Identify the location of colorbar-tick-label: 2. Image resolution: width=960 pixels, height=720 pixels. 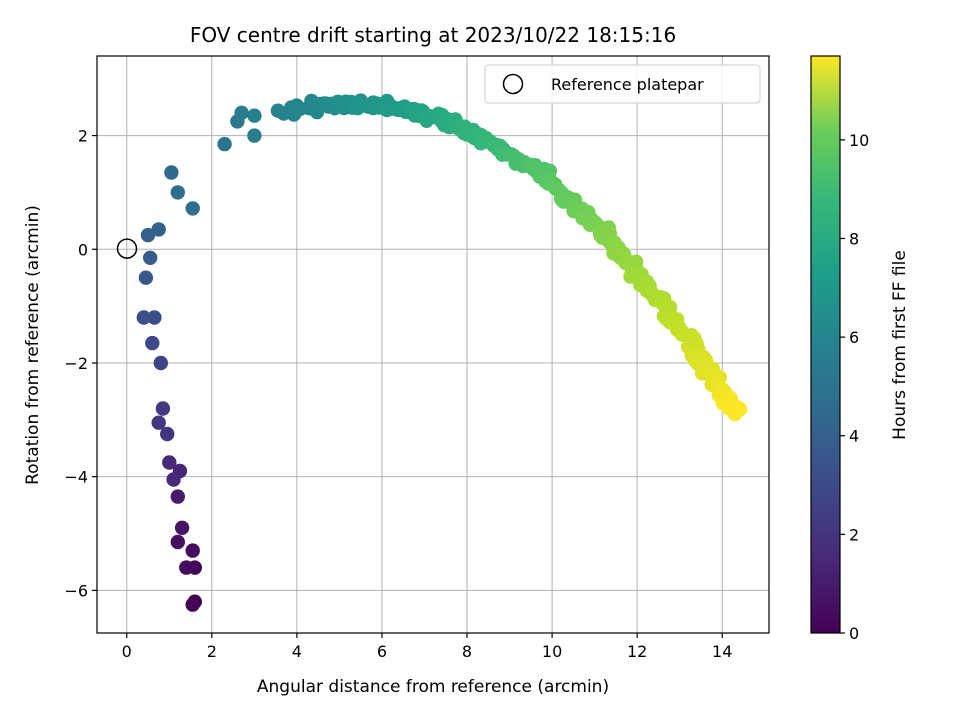
(854, 534).